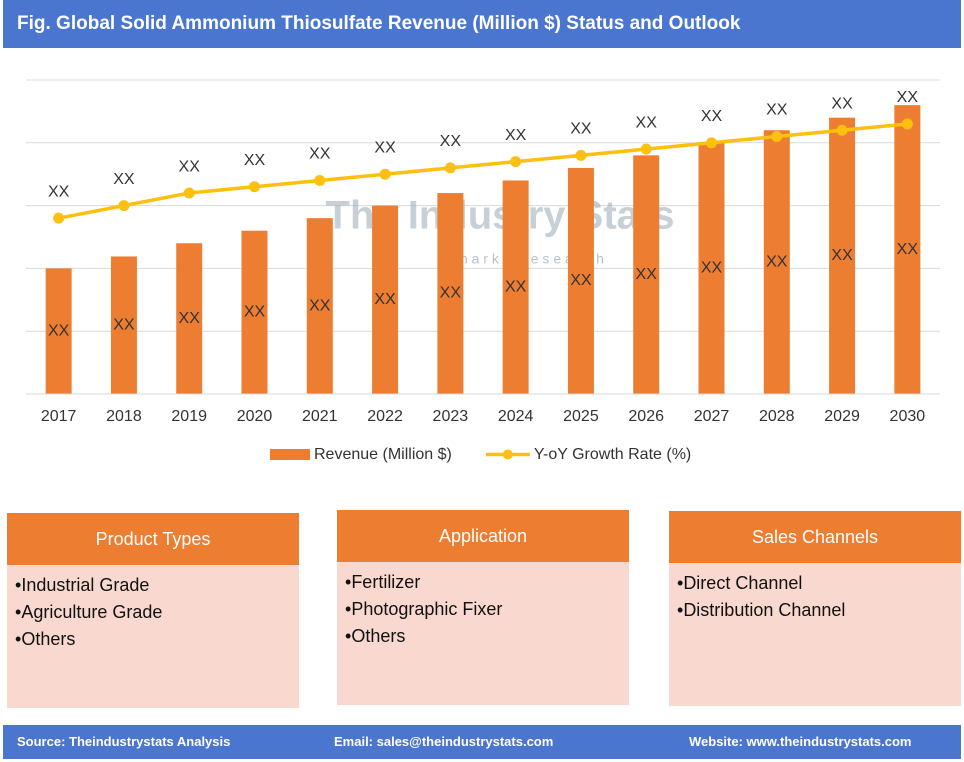  I want to click on panel-item: Direct Channel, so click(819, 586).